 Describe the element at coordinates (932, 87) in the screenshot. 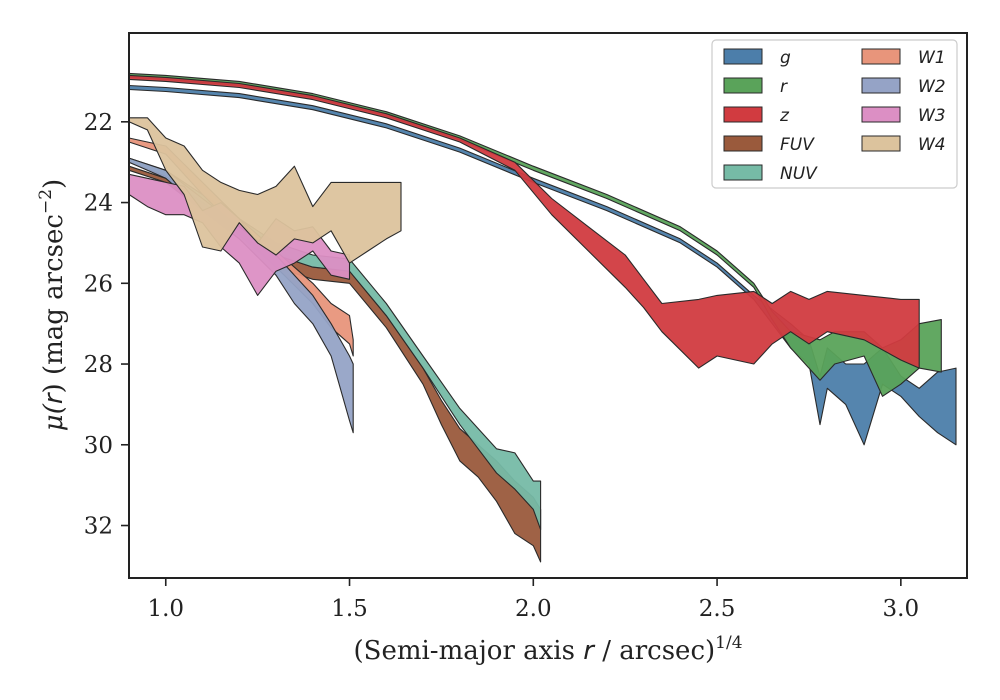

I see `legend-label-W2: W2` at that location.